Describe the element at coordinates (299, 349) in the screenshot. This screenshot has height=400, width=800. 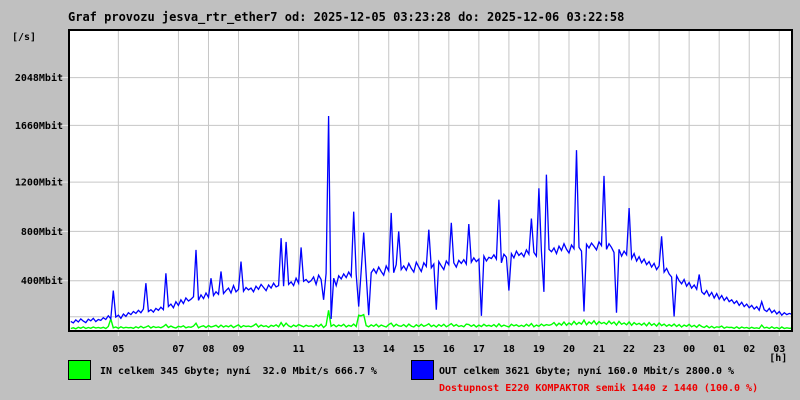
I see `x-tick-label: 11` at that location.